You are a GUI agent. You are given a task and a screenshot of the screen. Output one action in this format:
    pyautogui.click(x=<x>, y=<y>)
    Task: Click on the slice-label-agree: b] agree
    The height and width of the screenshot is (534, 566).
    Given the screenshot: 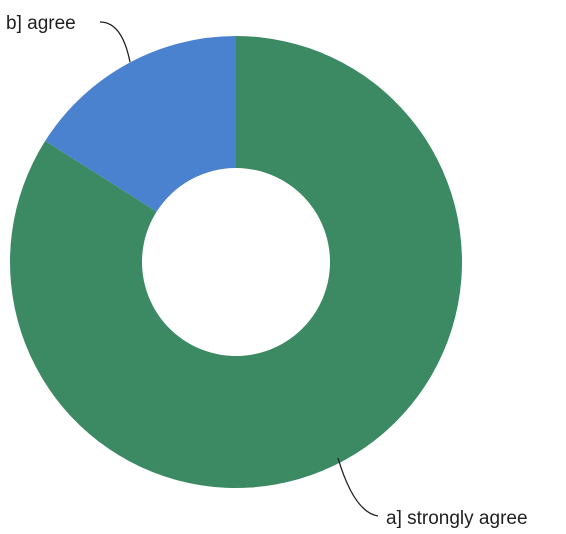 What is the action you would take?
    pyautogui.click(x=41, y=23)
    